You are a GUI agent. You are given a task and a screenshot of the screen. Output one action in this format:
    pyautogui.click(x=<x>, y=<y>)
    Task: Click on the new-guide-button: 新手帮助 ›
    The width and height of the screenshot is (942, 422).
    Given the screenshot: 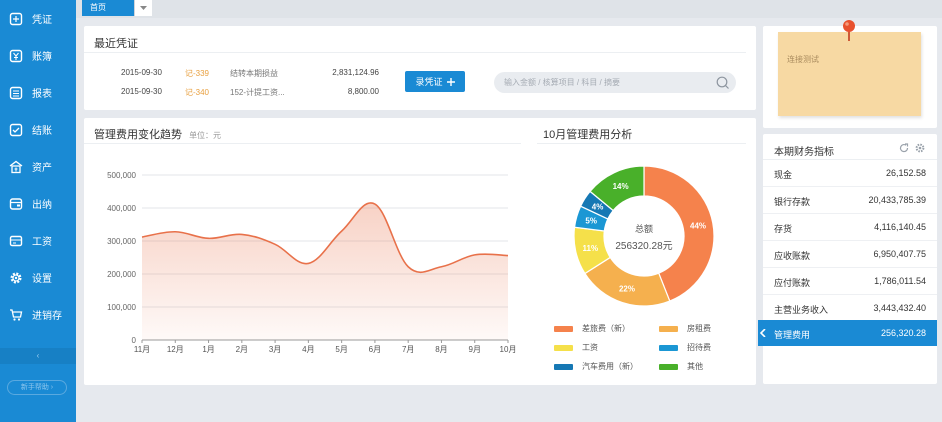 What is the action you would take?
    pyautogui.click(x=37, y=387)
    